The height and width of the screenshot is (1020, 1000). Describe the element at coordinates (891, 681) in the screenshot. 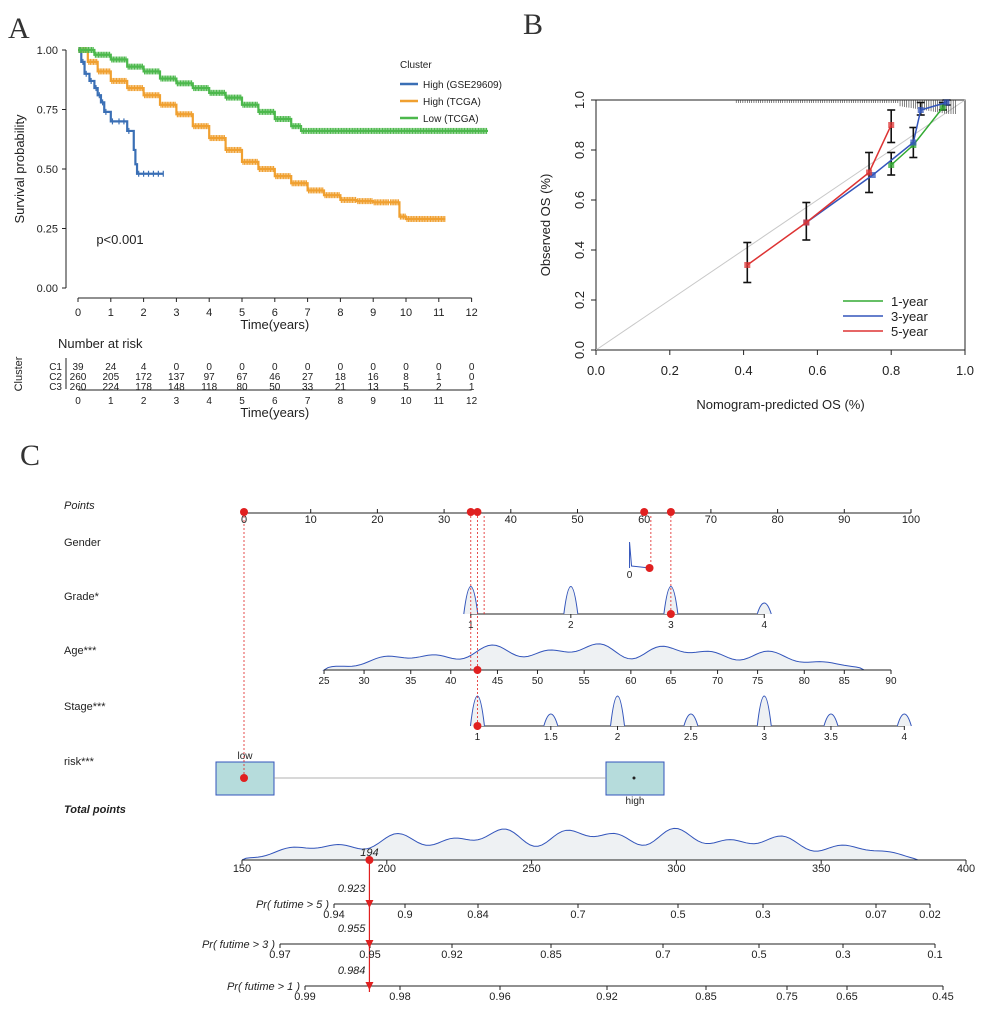

I see `variable-tick-label: 90` at that location.